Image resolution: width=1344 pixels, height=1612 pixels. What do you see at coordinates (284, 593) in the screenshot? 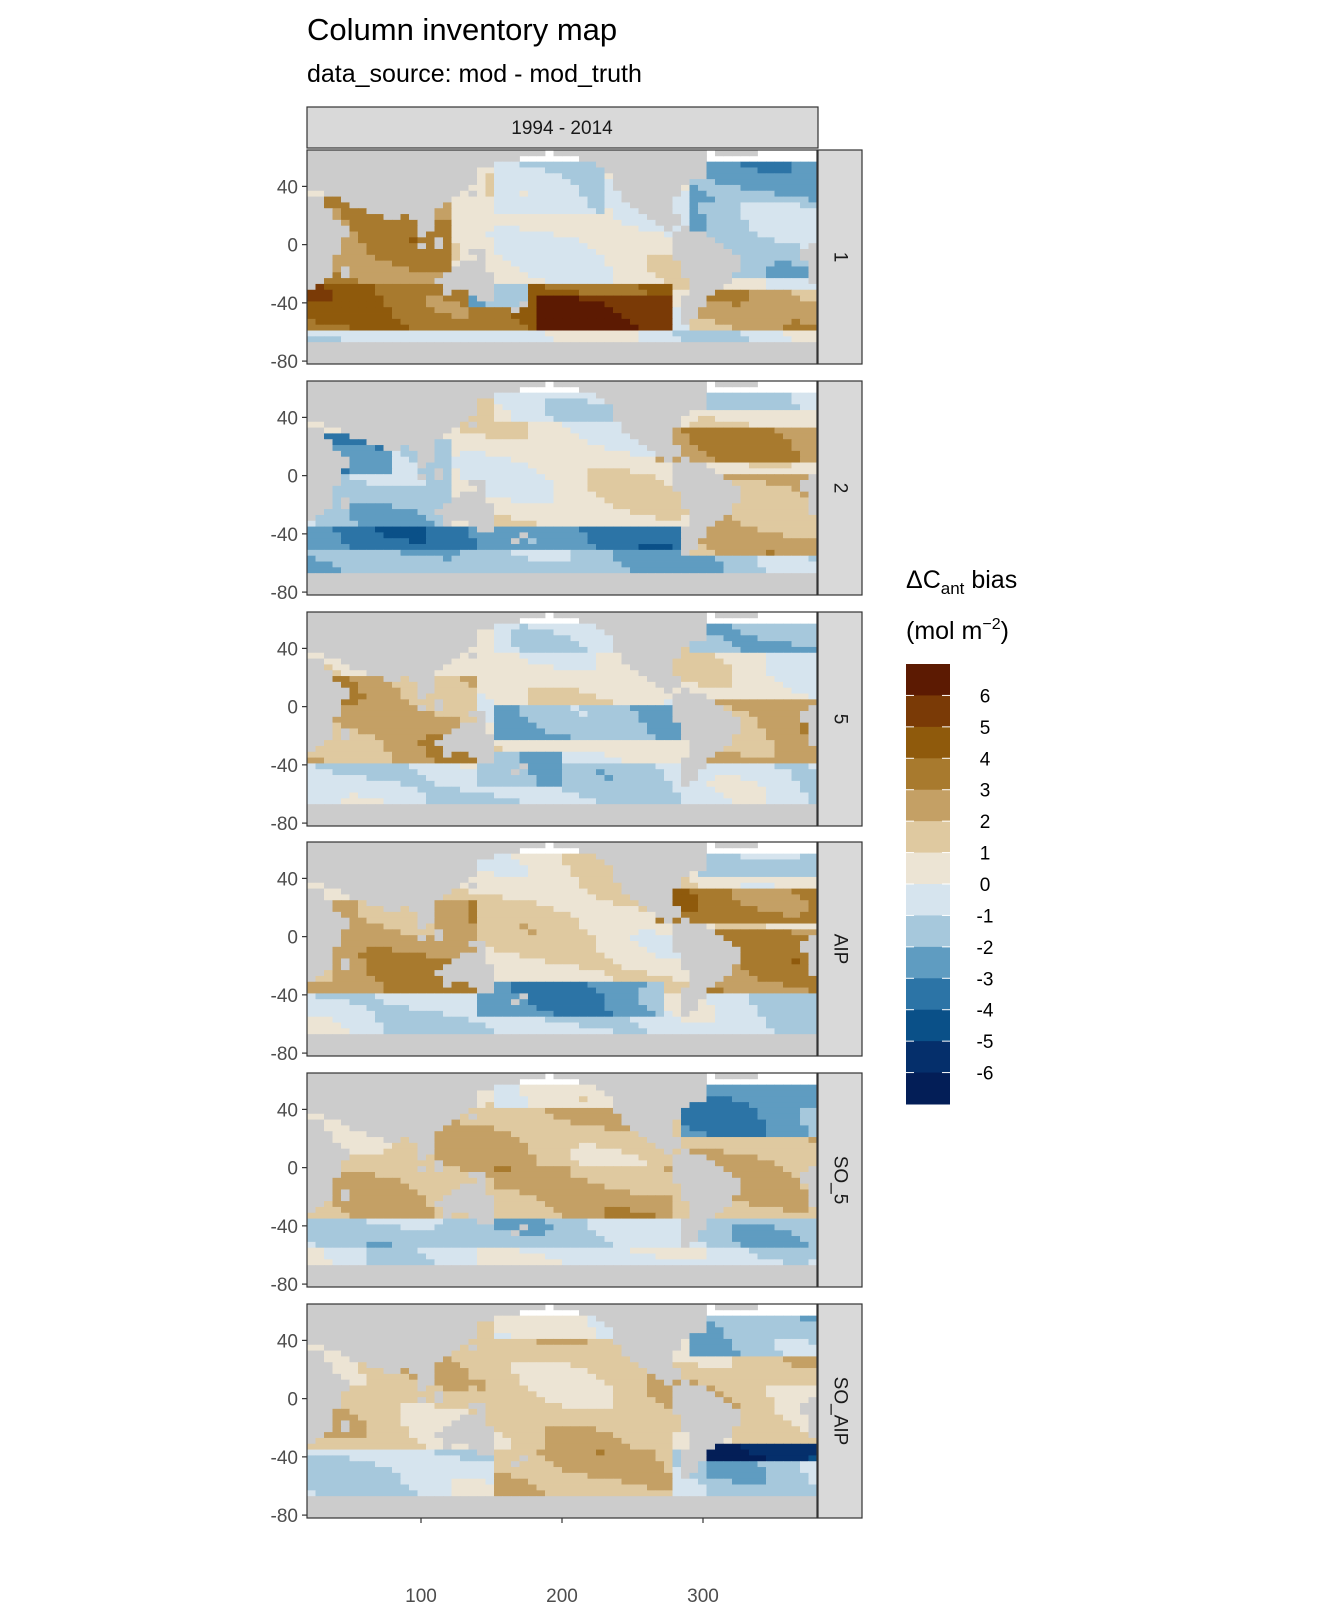
I see `y-tick-label: -80` at bounding box center [284, 593].